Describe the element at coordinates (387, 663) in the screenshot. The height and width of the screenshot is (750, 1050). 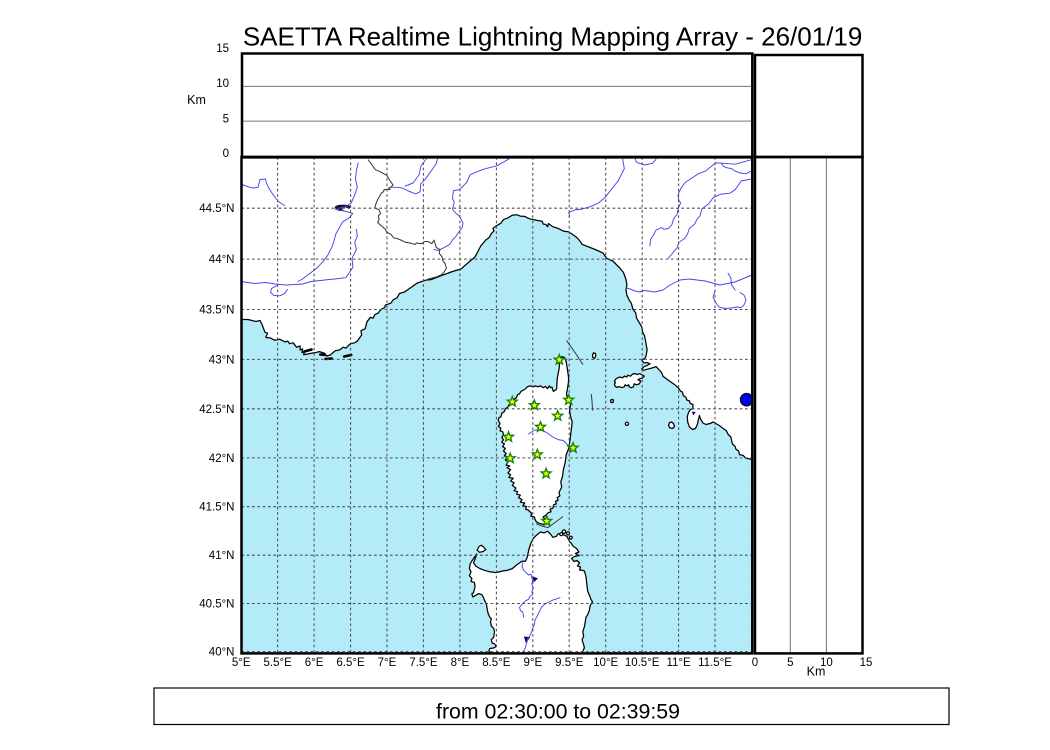
I see `svg-text: 7°E` at that location.